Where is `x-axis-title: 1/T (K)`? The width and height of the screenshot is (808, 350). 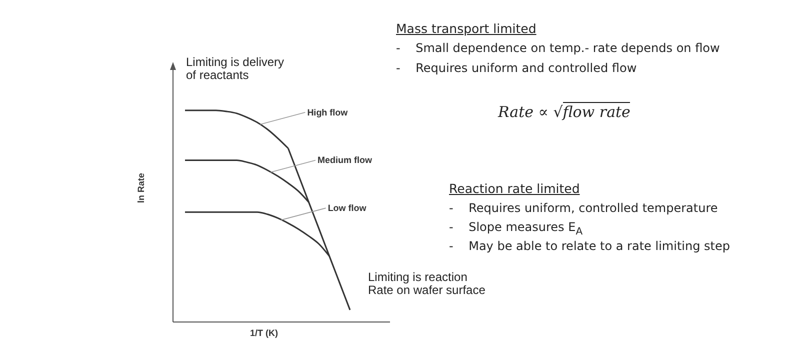
x-axis-title: 1/T (K) is located at coordinates (264, 333).